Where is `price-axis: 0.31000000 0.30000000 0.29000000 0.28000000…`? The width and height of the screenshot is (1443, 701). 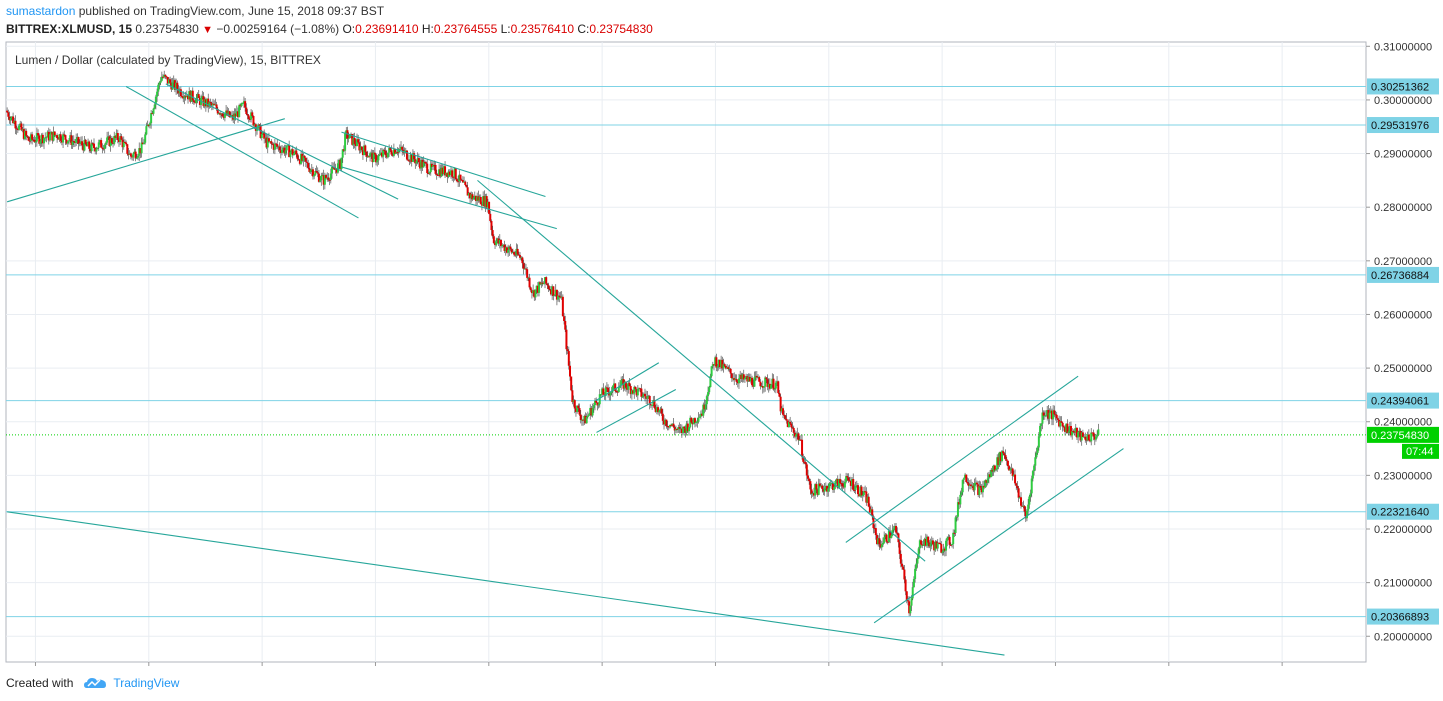 price-axis: 0.31000000 0.30000000 0.29000000 0.28000000… is located at coordinates (1399, 342).